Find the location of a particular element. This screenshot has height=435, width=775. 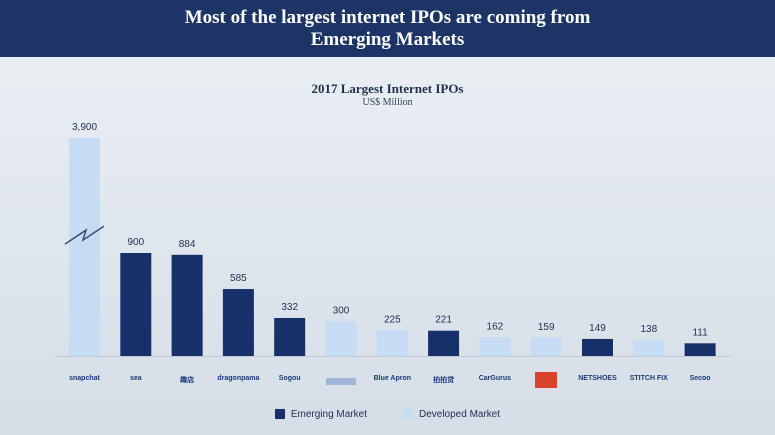

legend-item-developed: Developed Market is located at coordinates (451, 414).